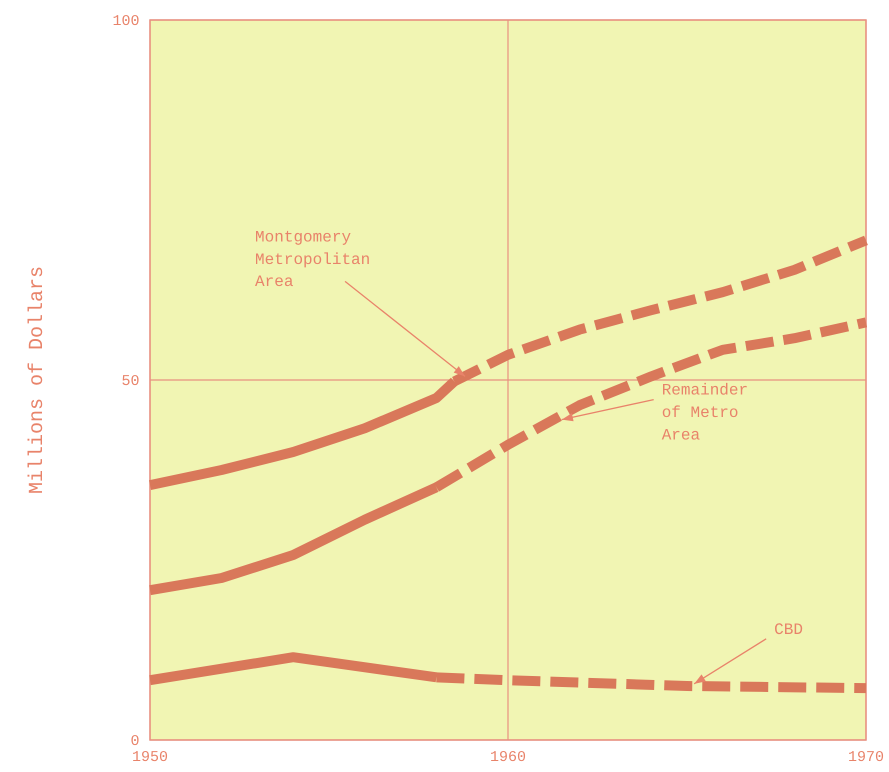 The height and width of the screenshot is (772, 889). What do you see at coordinates (126, 21) in the screenshot?
I see `y-tick-label: 100` at bounding box center [126, 21].